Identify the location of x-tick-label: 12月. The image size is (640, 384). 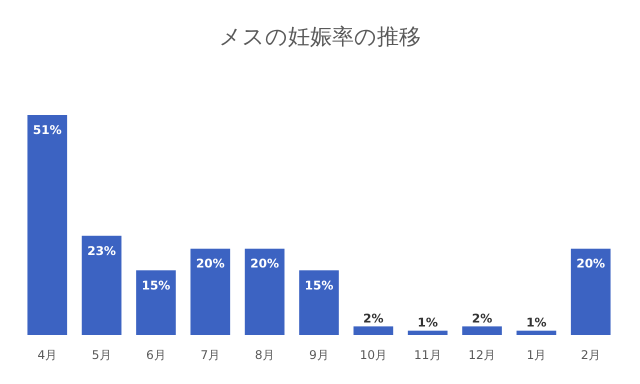
(482, 355).